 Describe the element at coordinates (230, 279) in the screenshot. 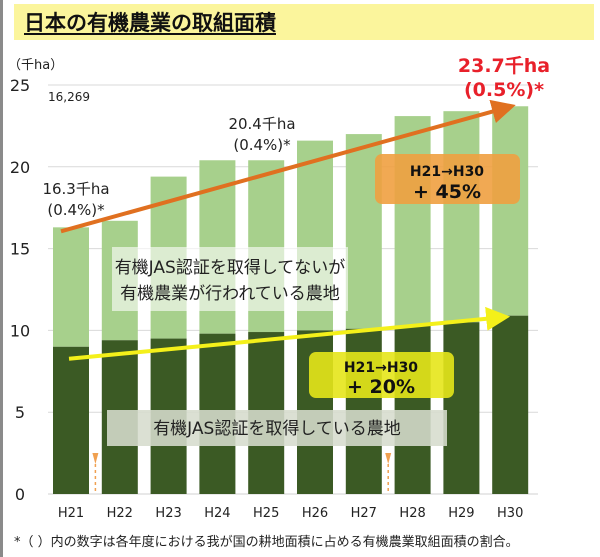

I see `uncertified-label-box` at that location.